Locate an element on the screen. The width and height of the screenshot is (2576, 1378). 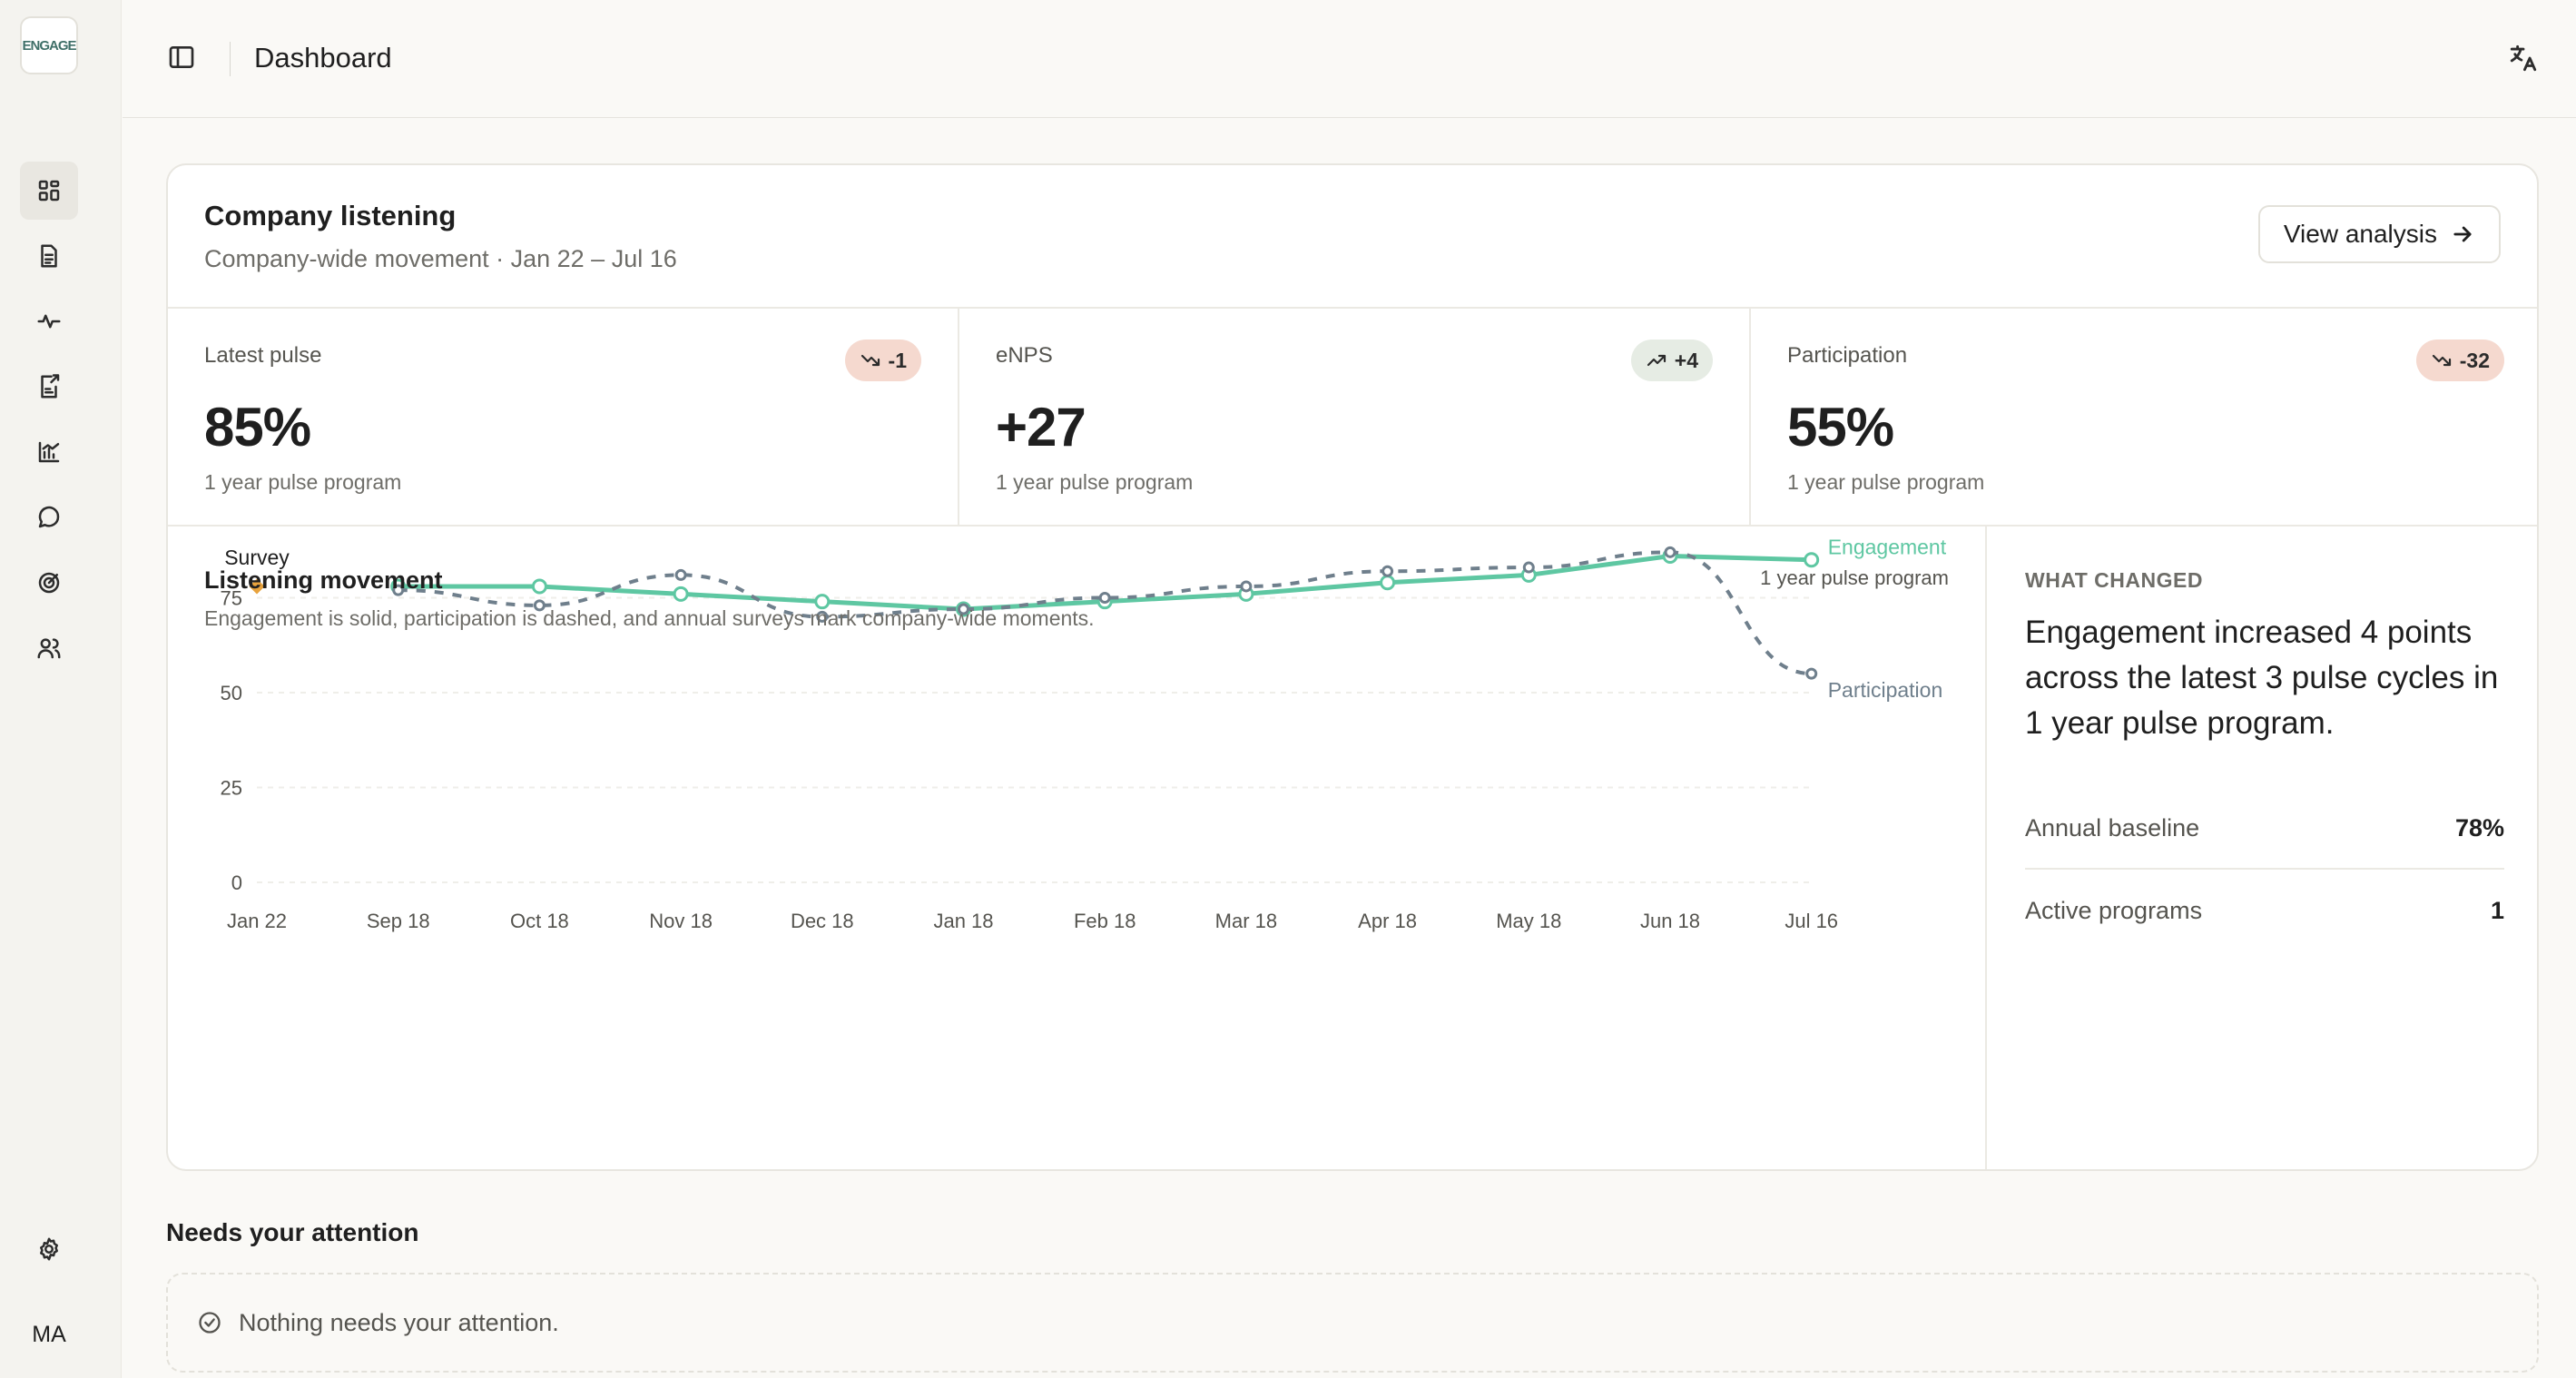
chart-title: Listening movement is located at coordinates (323, 580).